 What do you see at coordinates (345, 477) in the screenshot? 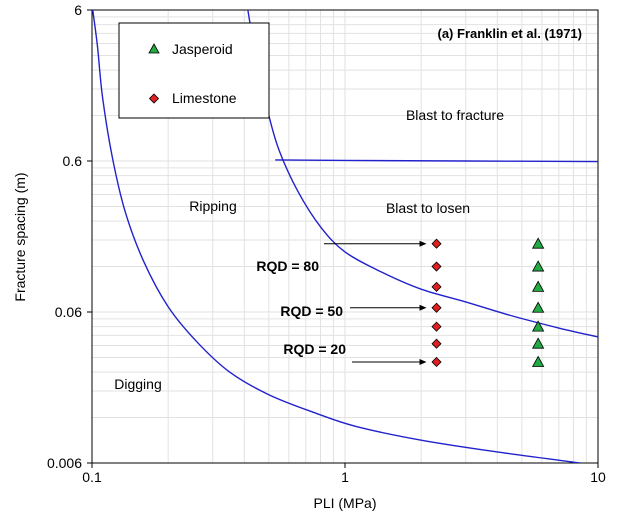
I see `x-tick-label: 1` at bounding box center [345, 477].